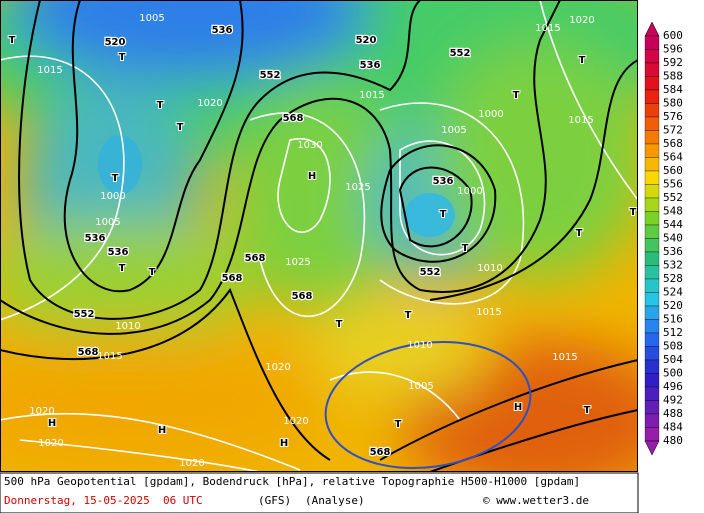 The width and height of the screenshot is (704, 513). What do you see at coordinates (673, 157) in the screenshot?
I see `legend-label: 564` at bounding box center [673, 157].